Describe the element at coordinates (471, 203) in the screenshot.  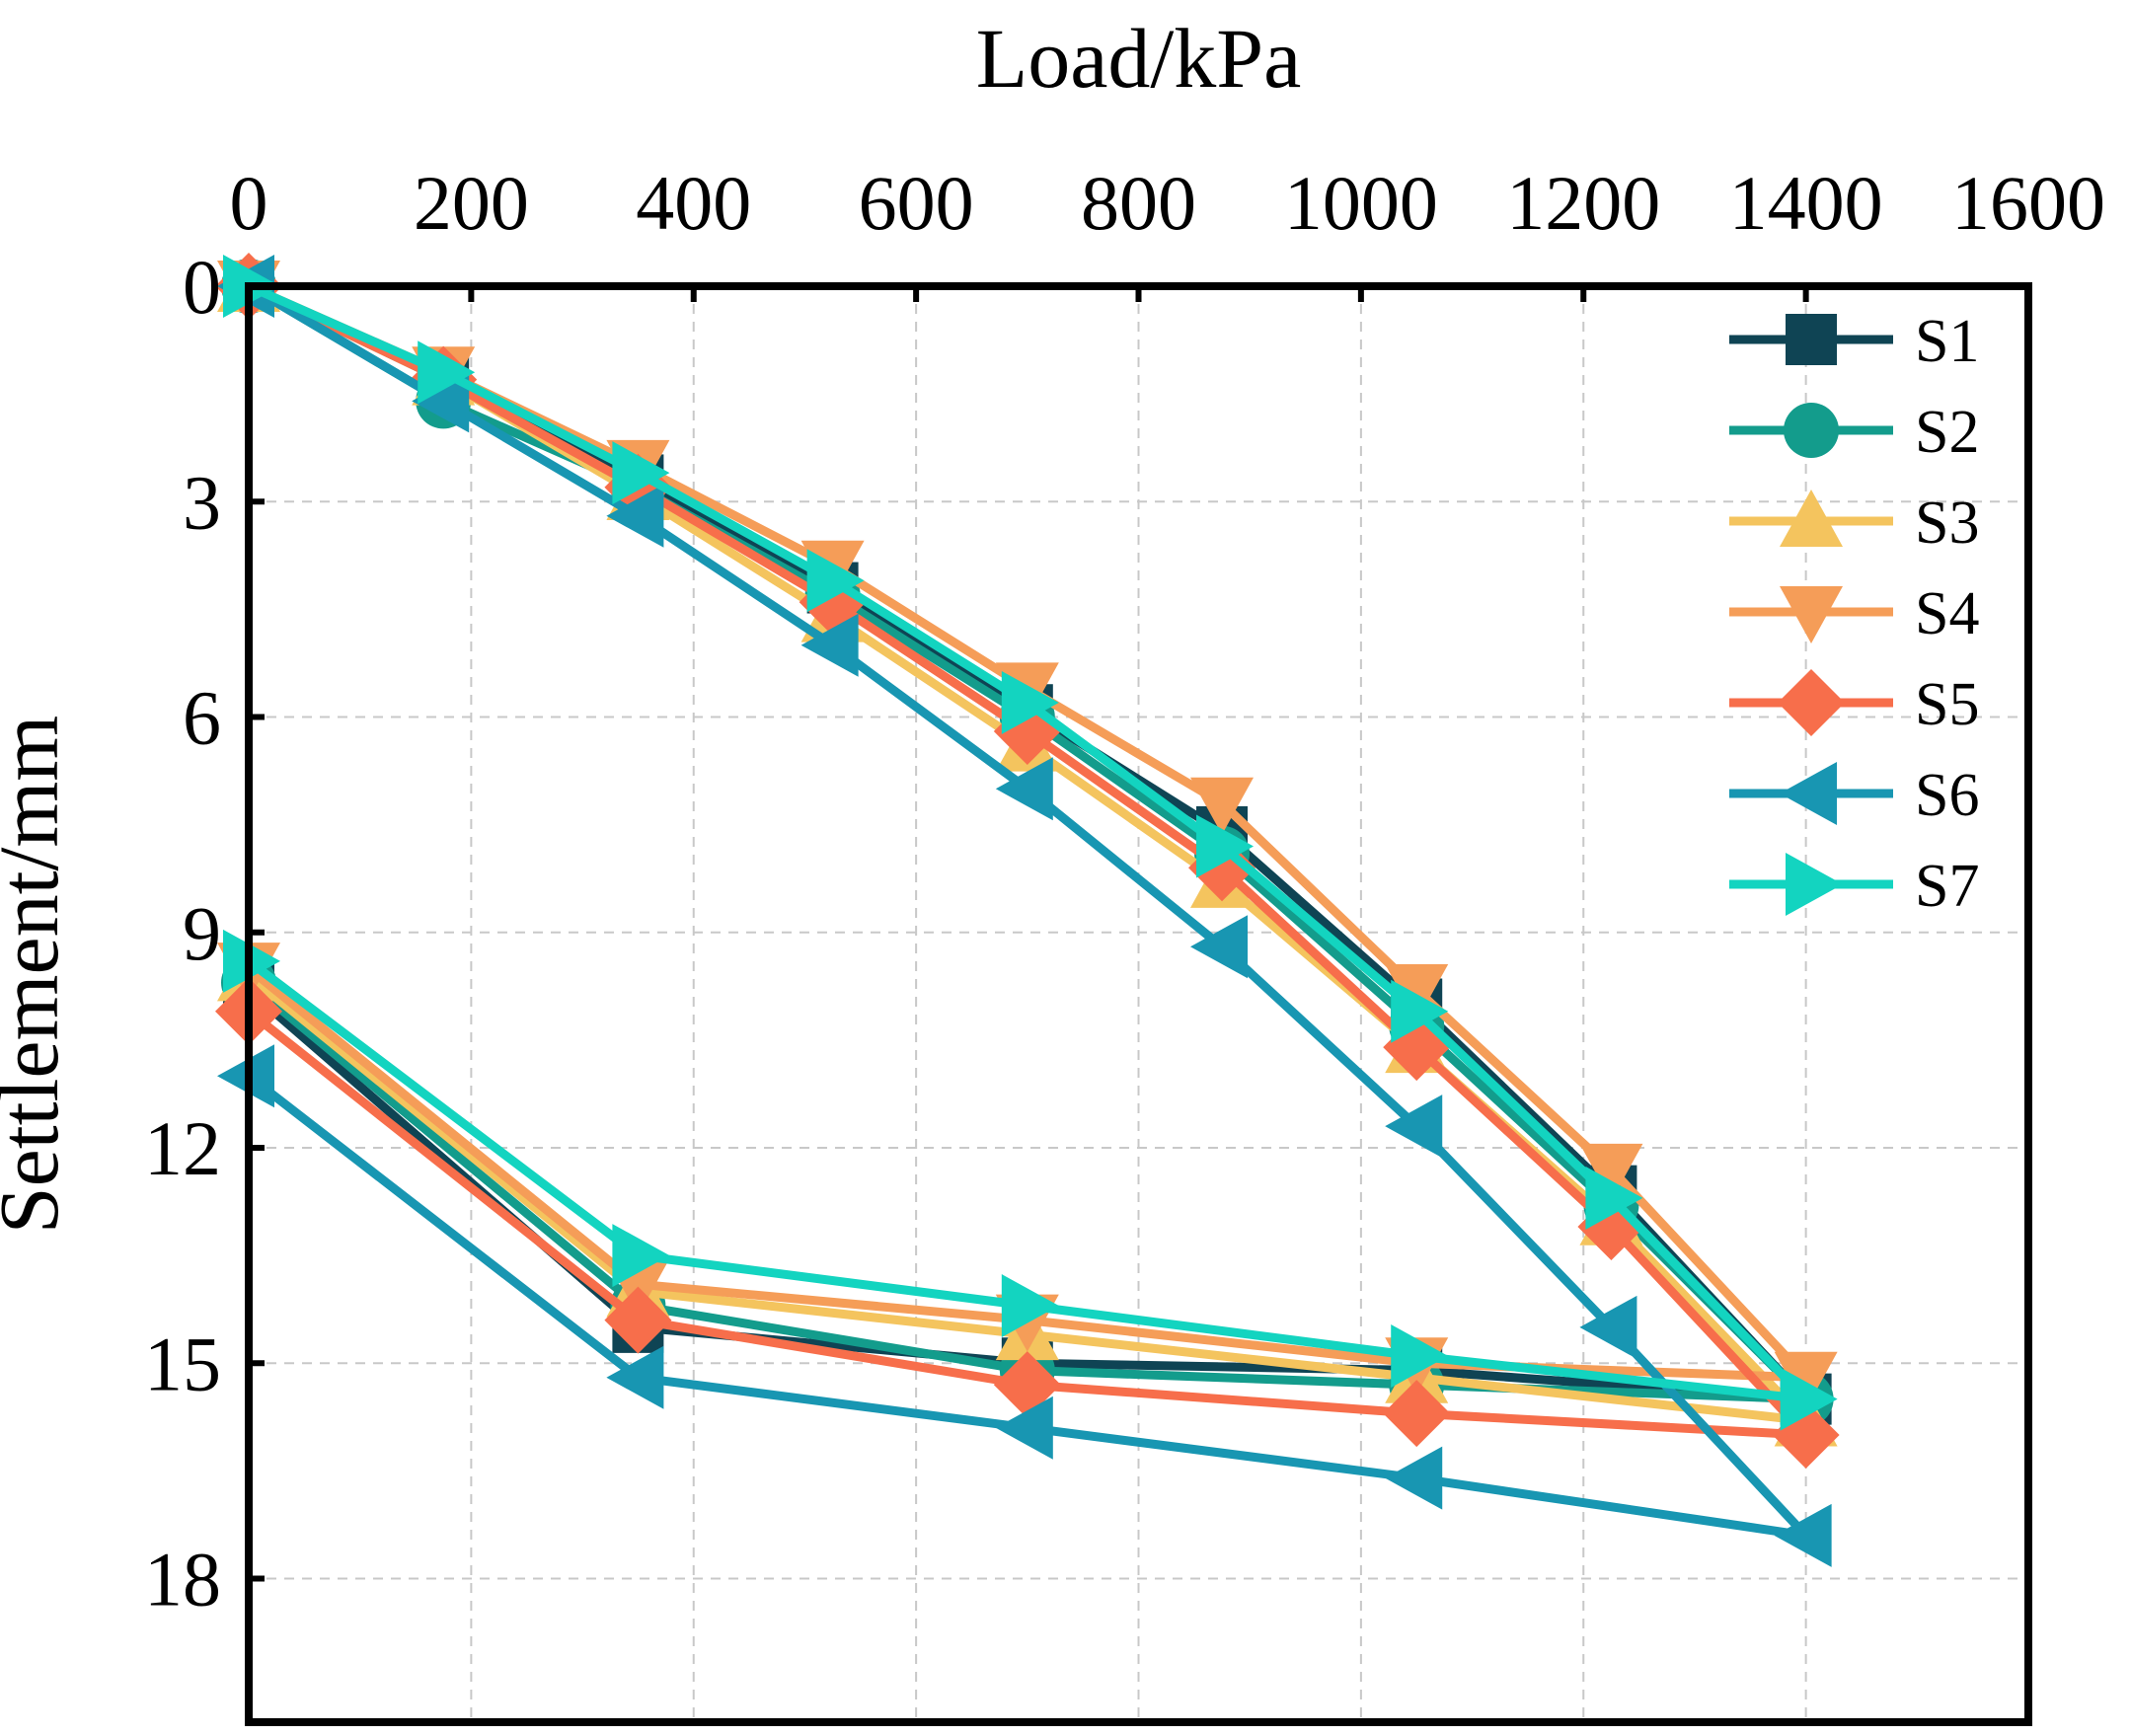
I see `x-tick-label: 200` at that location.